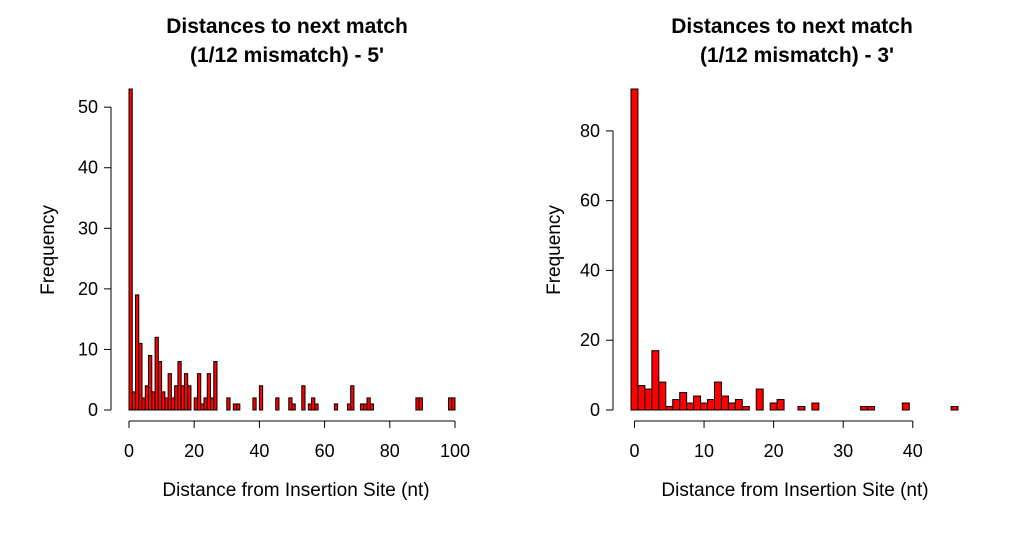 This screenshot has height=542, width=1009. I want to click on y-tick-label: 10, so click(88, 349).